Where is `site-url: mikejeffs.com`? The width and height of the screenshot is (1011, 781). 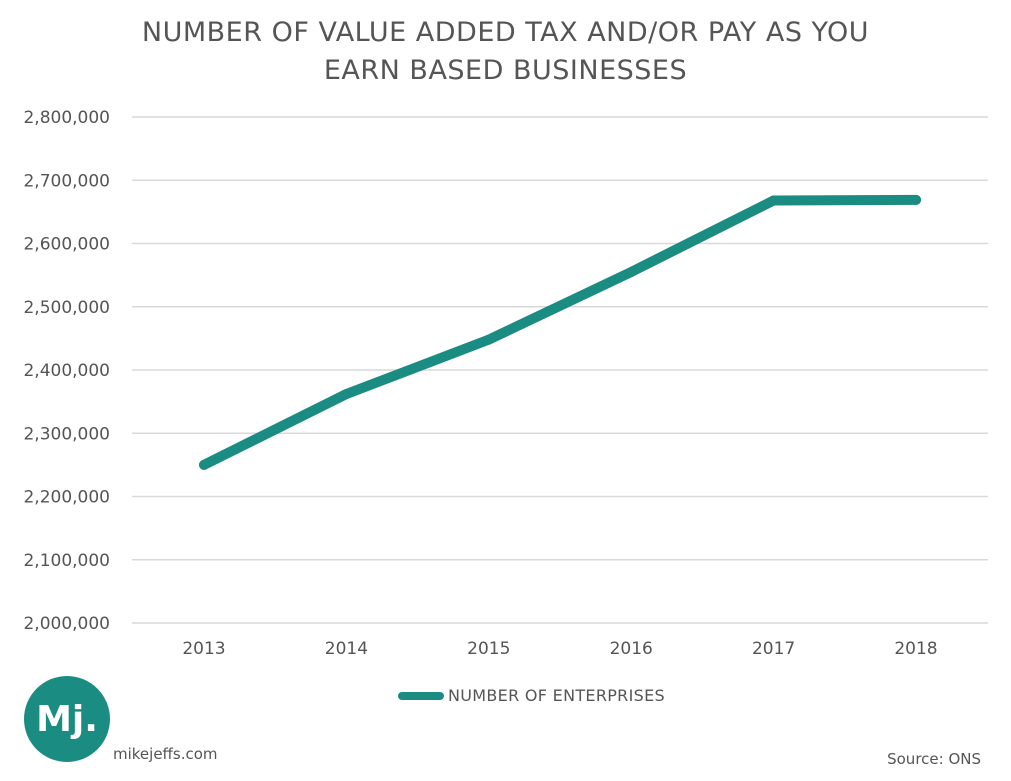 site-url: mikejeffs.com is located at coordinates (165, 754).